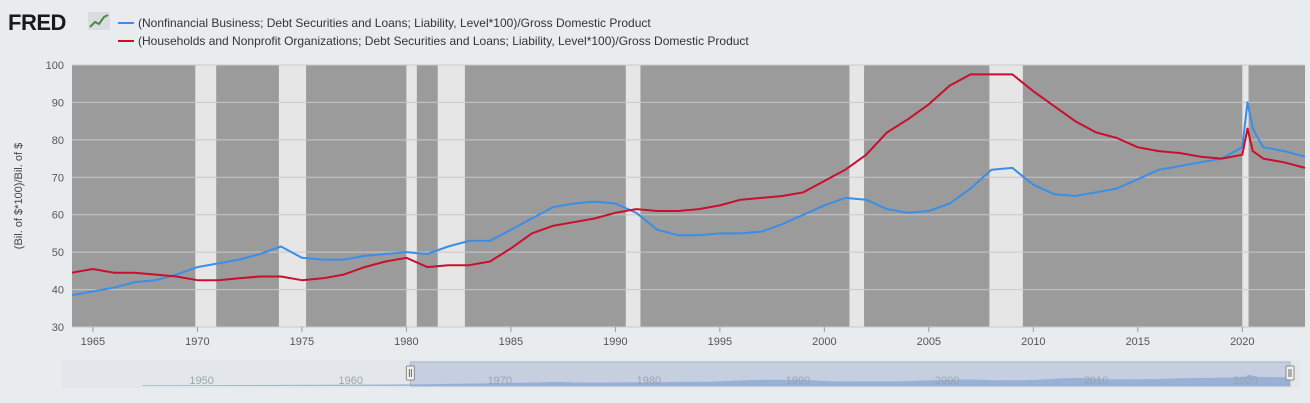 The width and height of the screenshot is (1310, 403). Describe the element at coordinates (1138, 342) in the screenshot. I see `x-tick-label-2015: 2015` at that location.